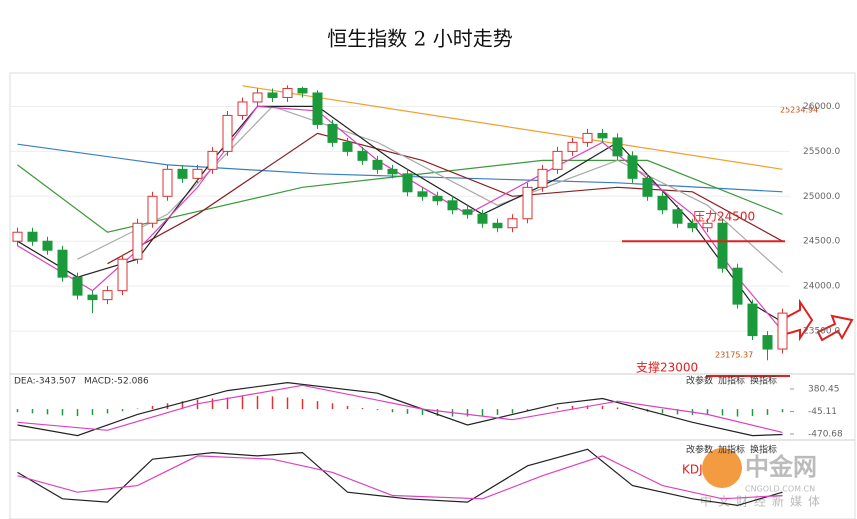 This screenshot has height=519, width=857. I want to click on dea-label: DEA:-343.507, so click(45, 382).